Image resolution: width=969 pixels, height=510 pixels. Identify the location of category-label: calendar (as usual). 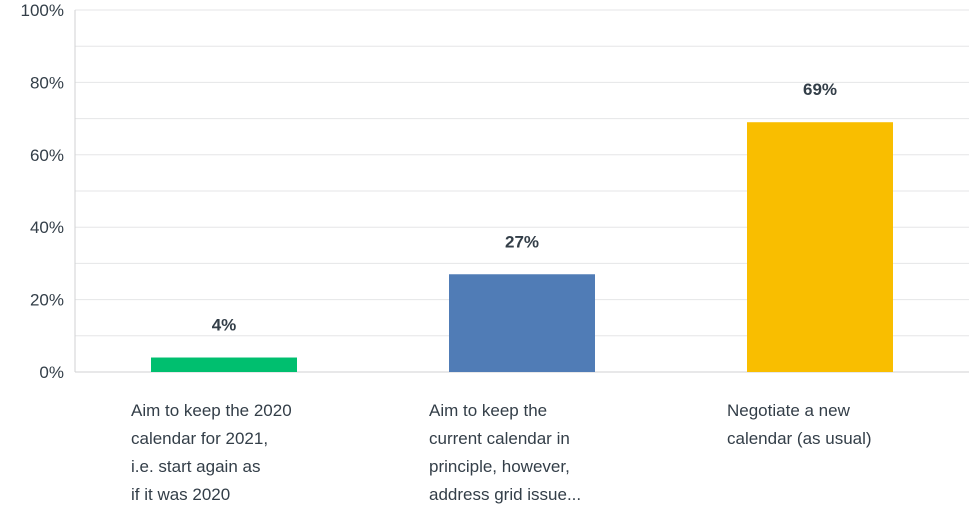
(799, 438).